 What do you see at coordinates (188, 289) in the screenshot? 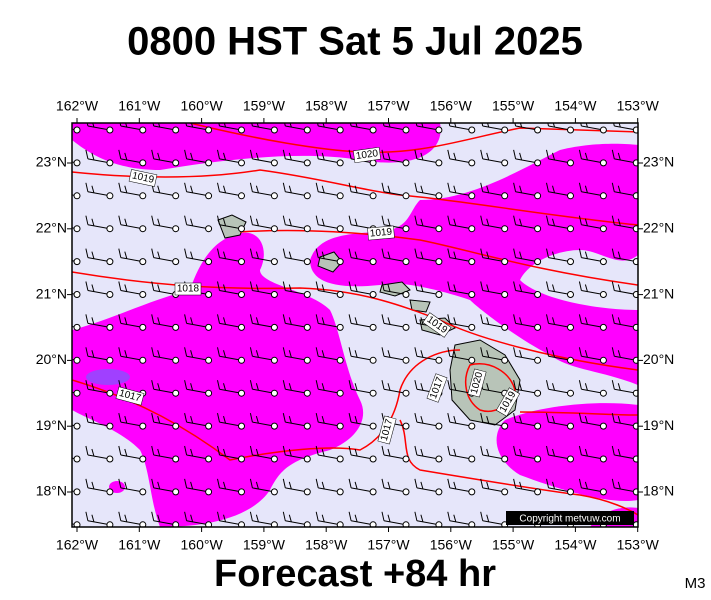
I see `isobar-label: 1018` at bounding box center [188, 289].